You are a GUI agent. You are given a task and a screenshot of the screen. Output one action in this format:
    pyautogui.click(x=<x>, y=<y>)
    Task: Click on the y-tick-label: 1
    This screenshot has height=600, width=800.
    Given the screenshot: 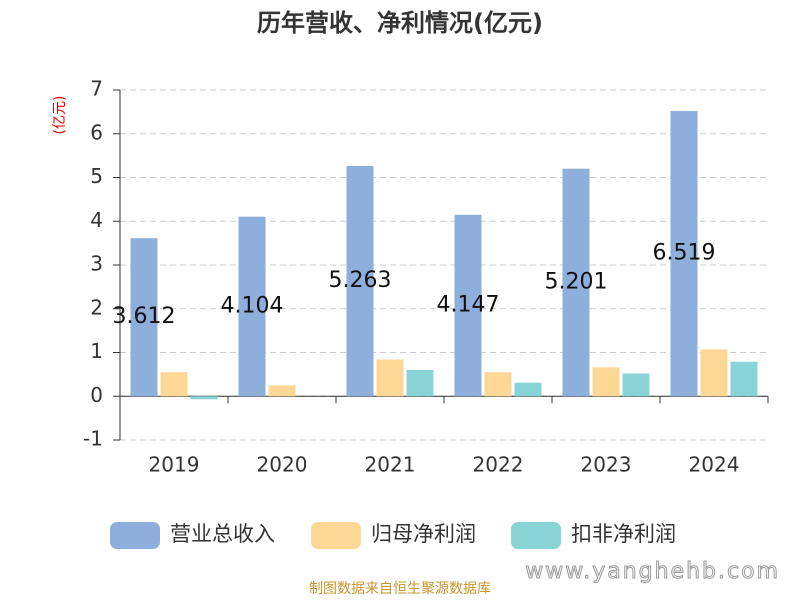 What is the action you would take?
    pyautogui.click(x=96, y=351)
    